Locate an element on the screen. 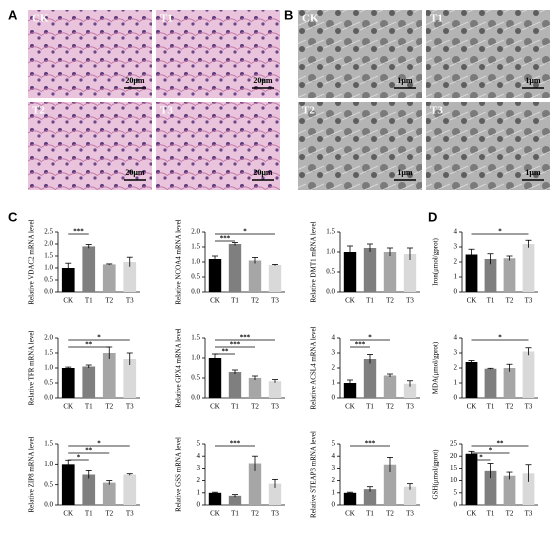 This screenshot has height=535, width=554. y-axis-label: Relative TFR mRNA level is located at coordinates (32, 368).